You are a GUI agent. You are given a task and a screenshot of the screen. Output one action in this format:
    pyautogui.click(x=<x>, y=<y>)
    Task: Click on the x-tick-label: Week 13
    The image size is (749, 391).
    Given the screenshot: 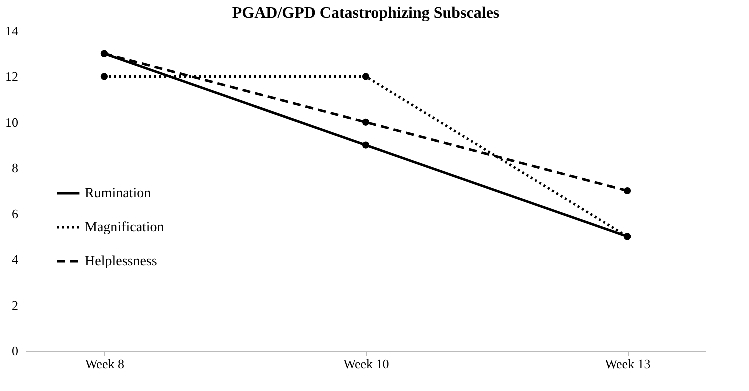 What is the action you would take?
    pyautogui.click(x=628, y=364)
    